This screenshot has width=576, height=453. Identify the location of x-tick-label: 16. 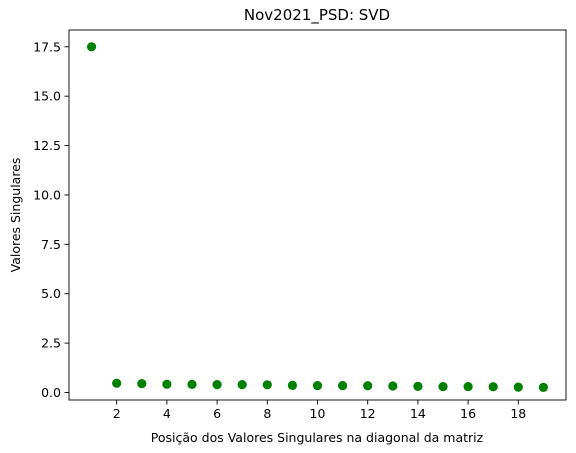
(468, 413).